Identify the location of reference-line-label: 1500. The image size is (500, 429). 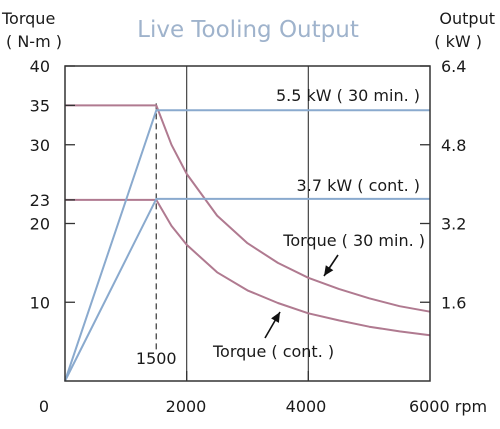
(156, 358).